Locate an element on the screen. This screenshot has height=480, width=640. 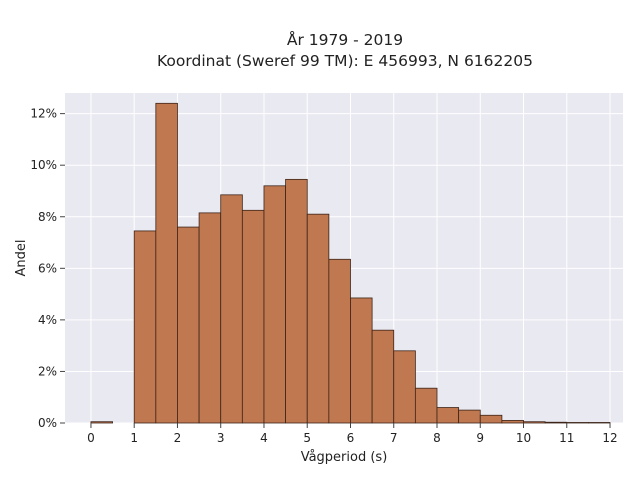
y-tick-label: 8% is located at coordinates (47, 217).